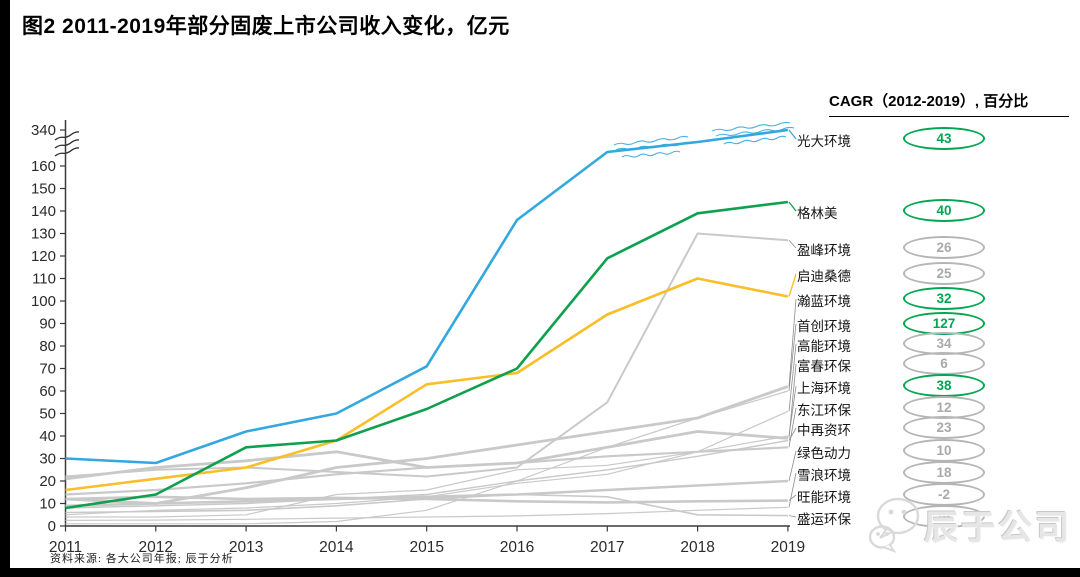  I want to click on watermark: 辰于公司, so click(973, 524).